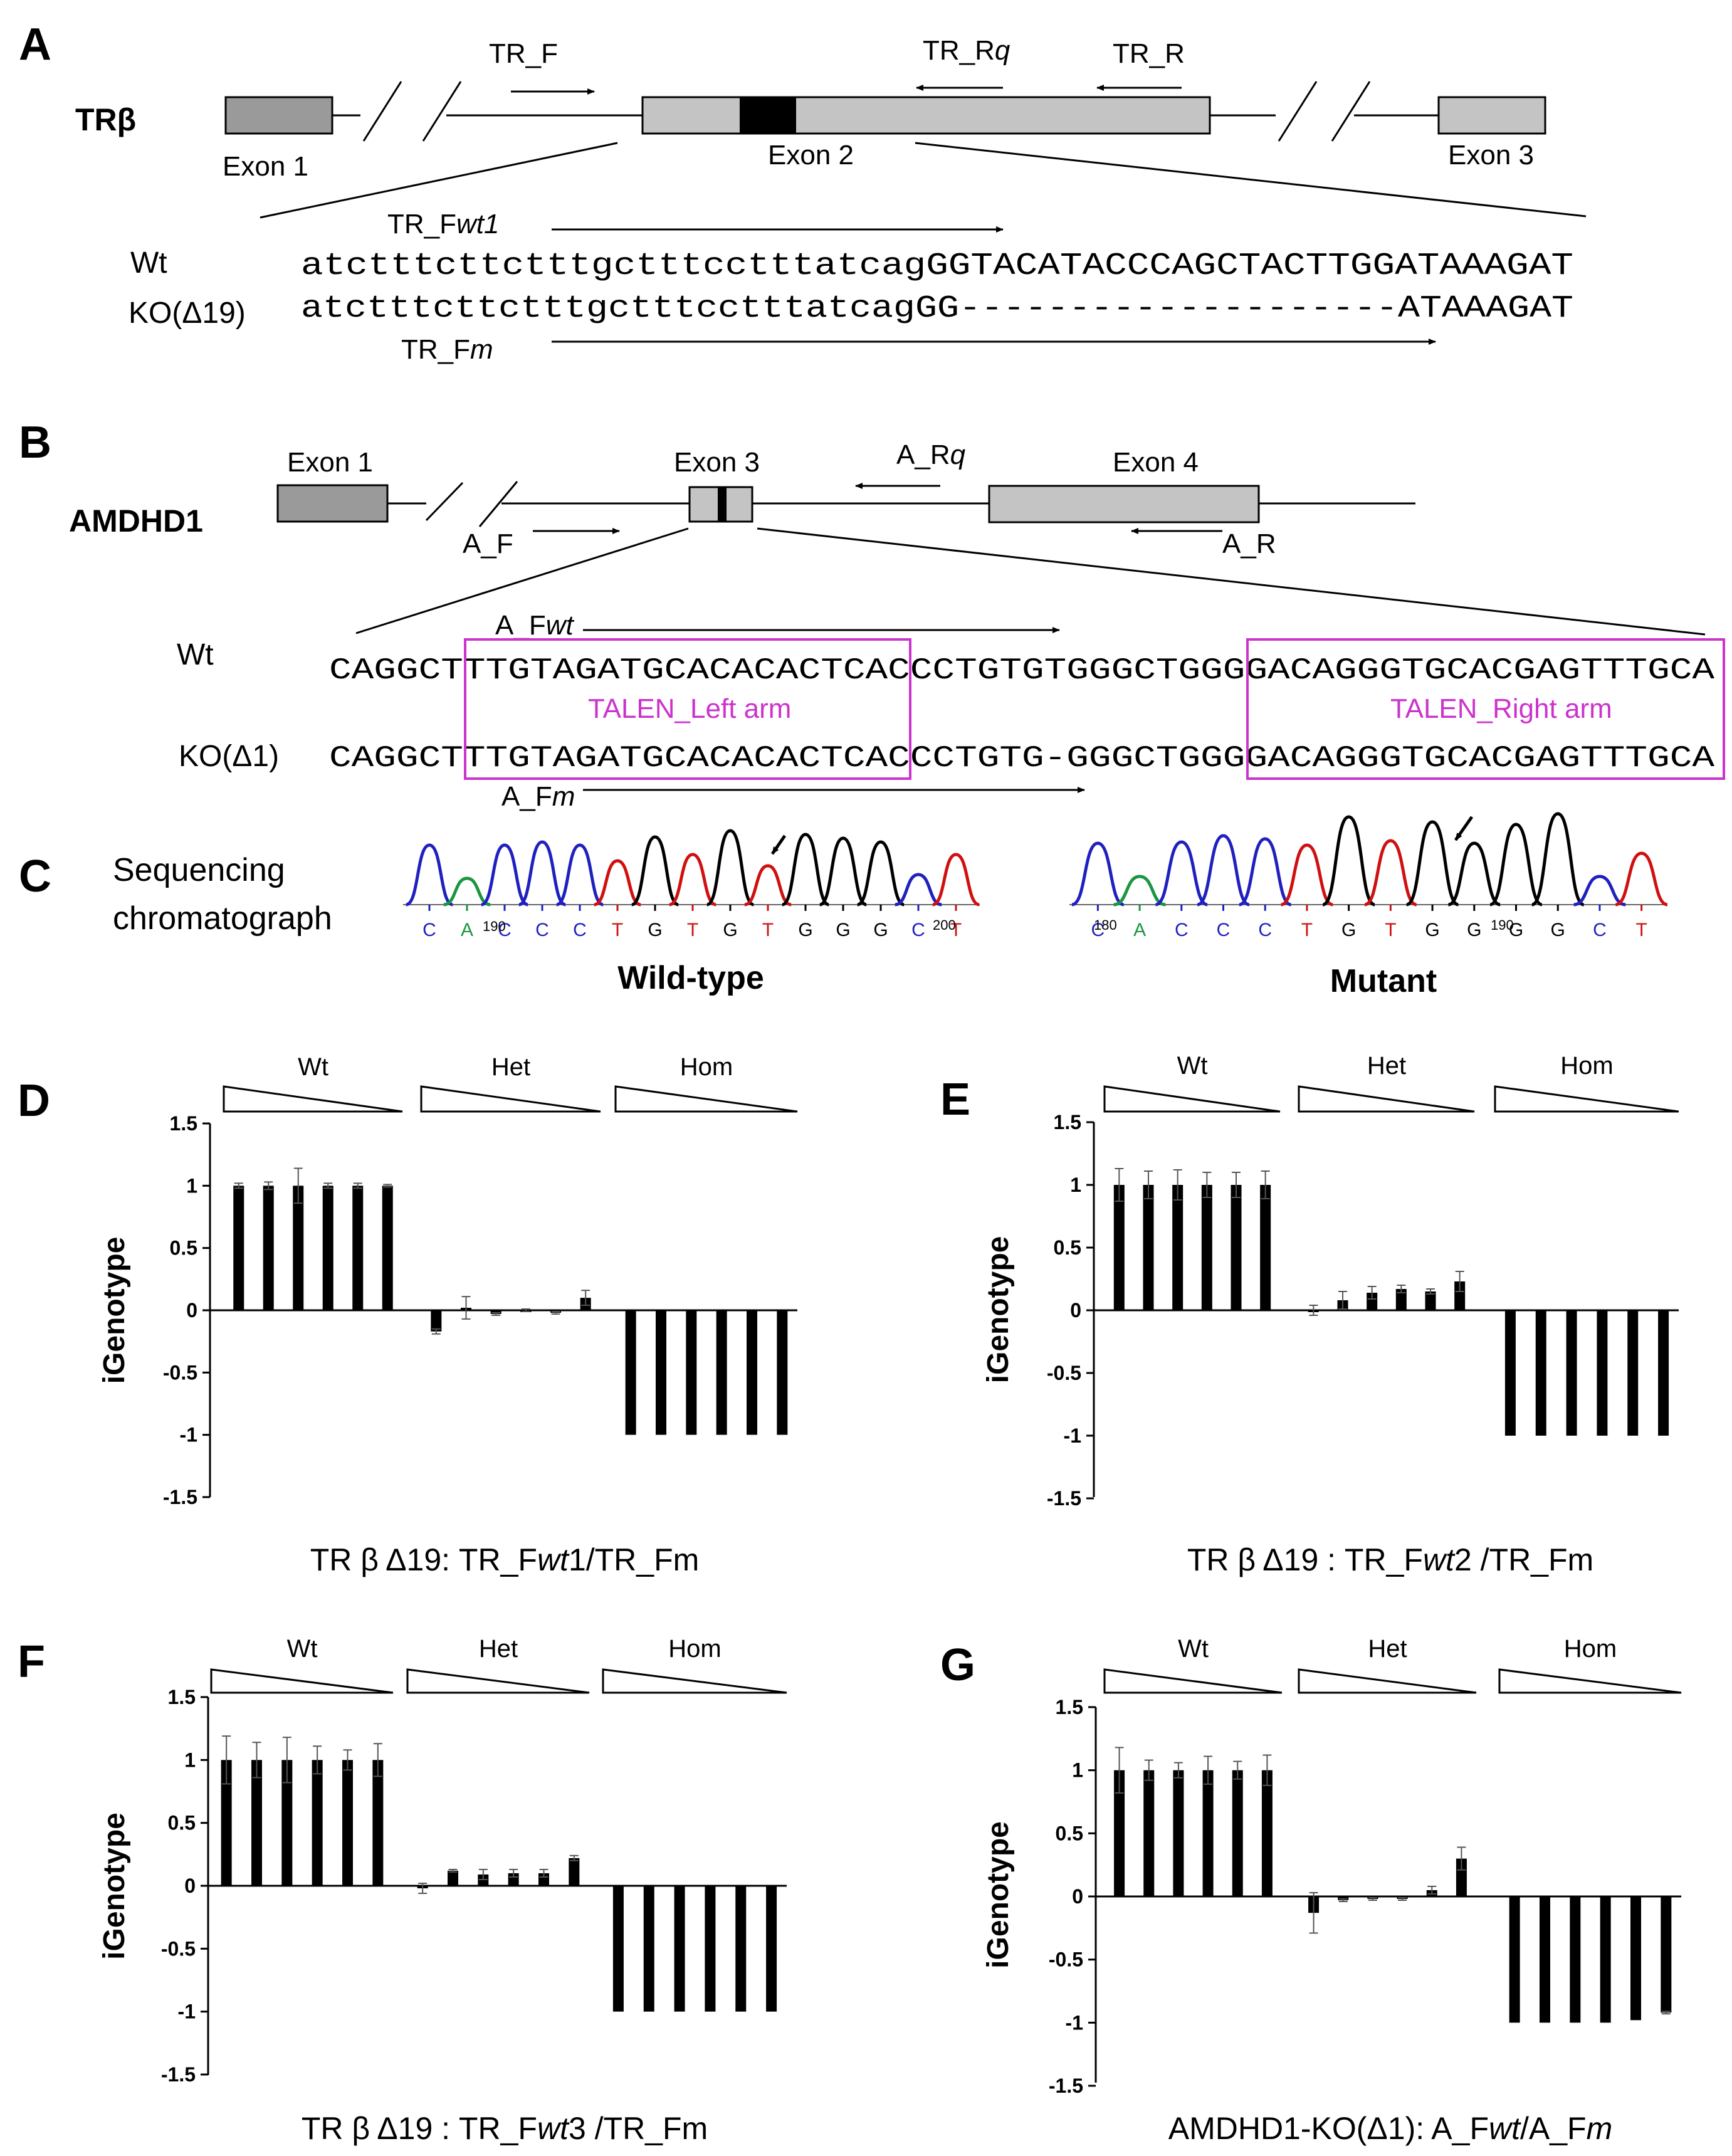  What do you see at coordinates (1590, 1681) in the screenshot?
I see `dilution-wedge-hom-g` at bounding box center [1590, 1681].